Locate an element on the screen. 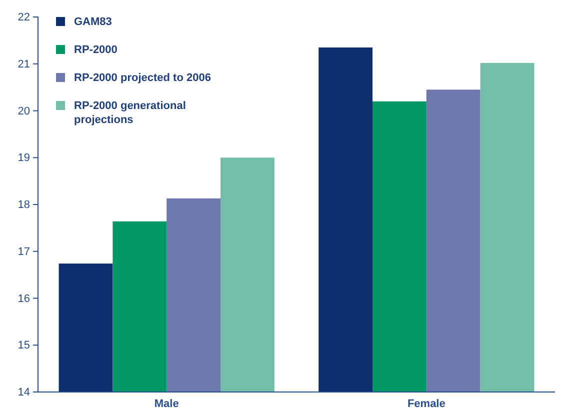 The image size is (563, 418). legend-label: RP-2000 generational projections is located at coordinates (130, 113).